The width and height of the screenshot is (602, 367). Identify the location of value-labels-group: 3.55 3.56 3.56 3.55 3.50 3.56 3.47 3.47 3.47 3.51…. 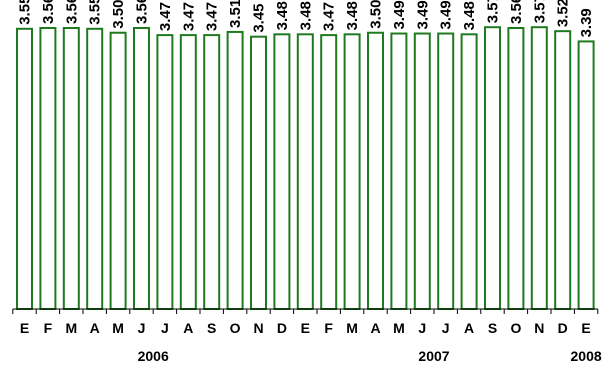
(306, 18).